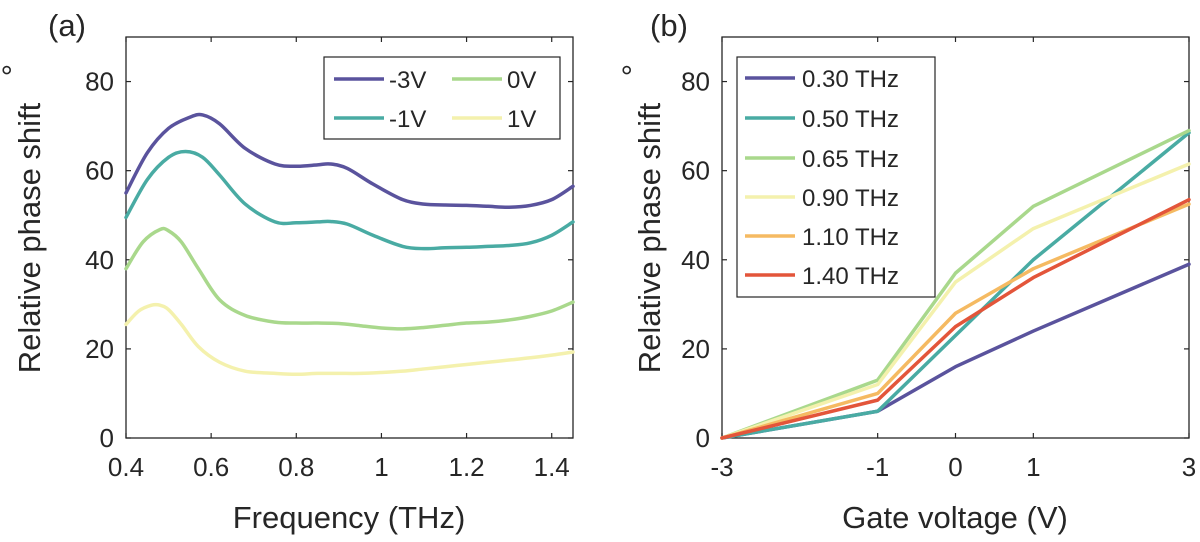 The width and height of the screenshot is (1200, 542). I want to click on panel-b-xlabel: Gate voltage (V), so click(955, 517).